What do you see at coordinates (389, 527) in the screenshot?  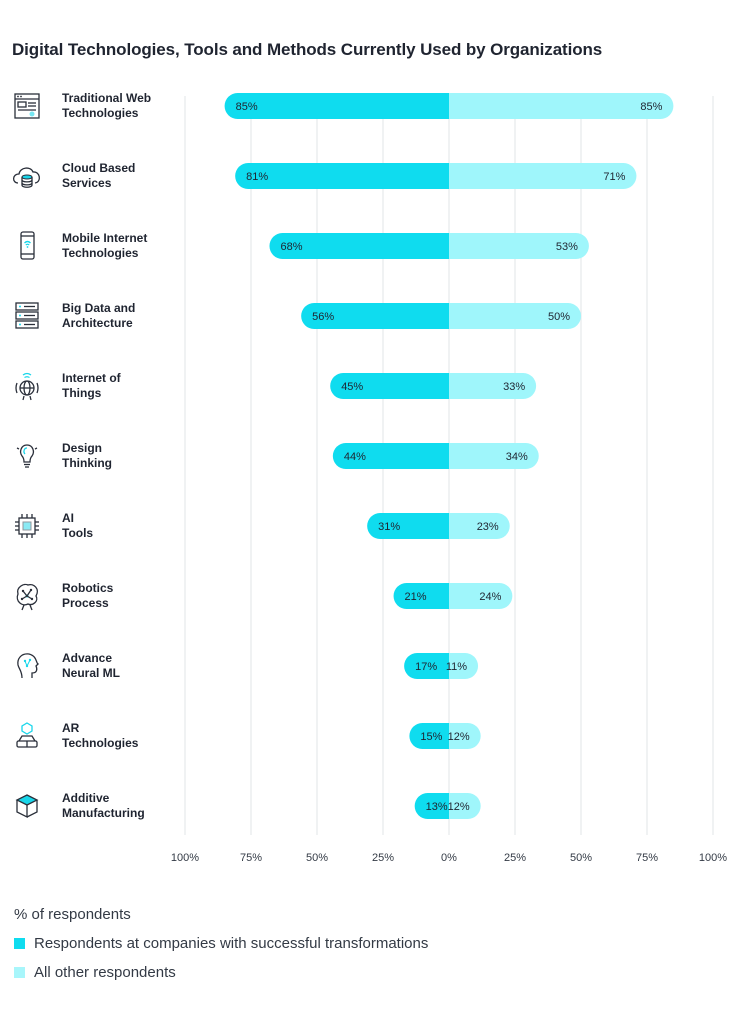 I see `data-label-successful: 31%` at bounding box center [389, 527].